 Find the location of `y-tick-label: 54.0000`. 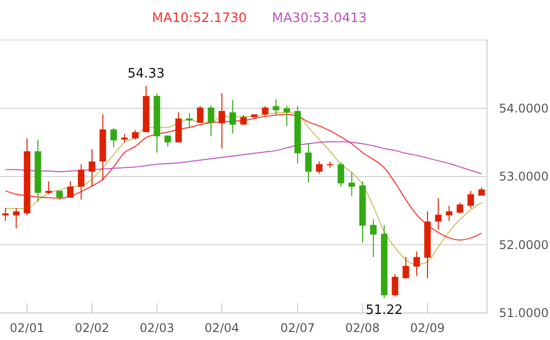

y-tick-label: 54.0000 is located at coordinates (524, 108).